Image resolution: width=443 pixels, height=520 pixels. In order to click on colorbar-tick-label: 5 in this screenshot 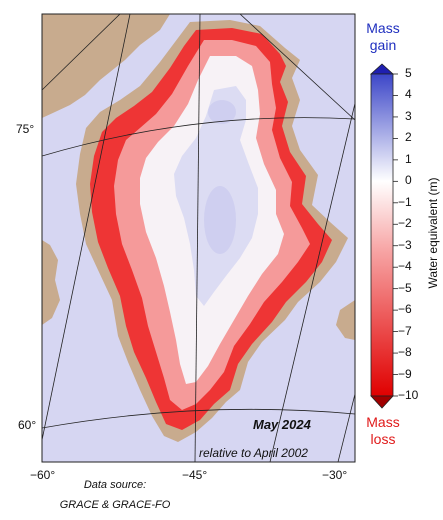, I will do `click(408, 73)`.